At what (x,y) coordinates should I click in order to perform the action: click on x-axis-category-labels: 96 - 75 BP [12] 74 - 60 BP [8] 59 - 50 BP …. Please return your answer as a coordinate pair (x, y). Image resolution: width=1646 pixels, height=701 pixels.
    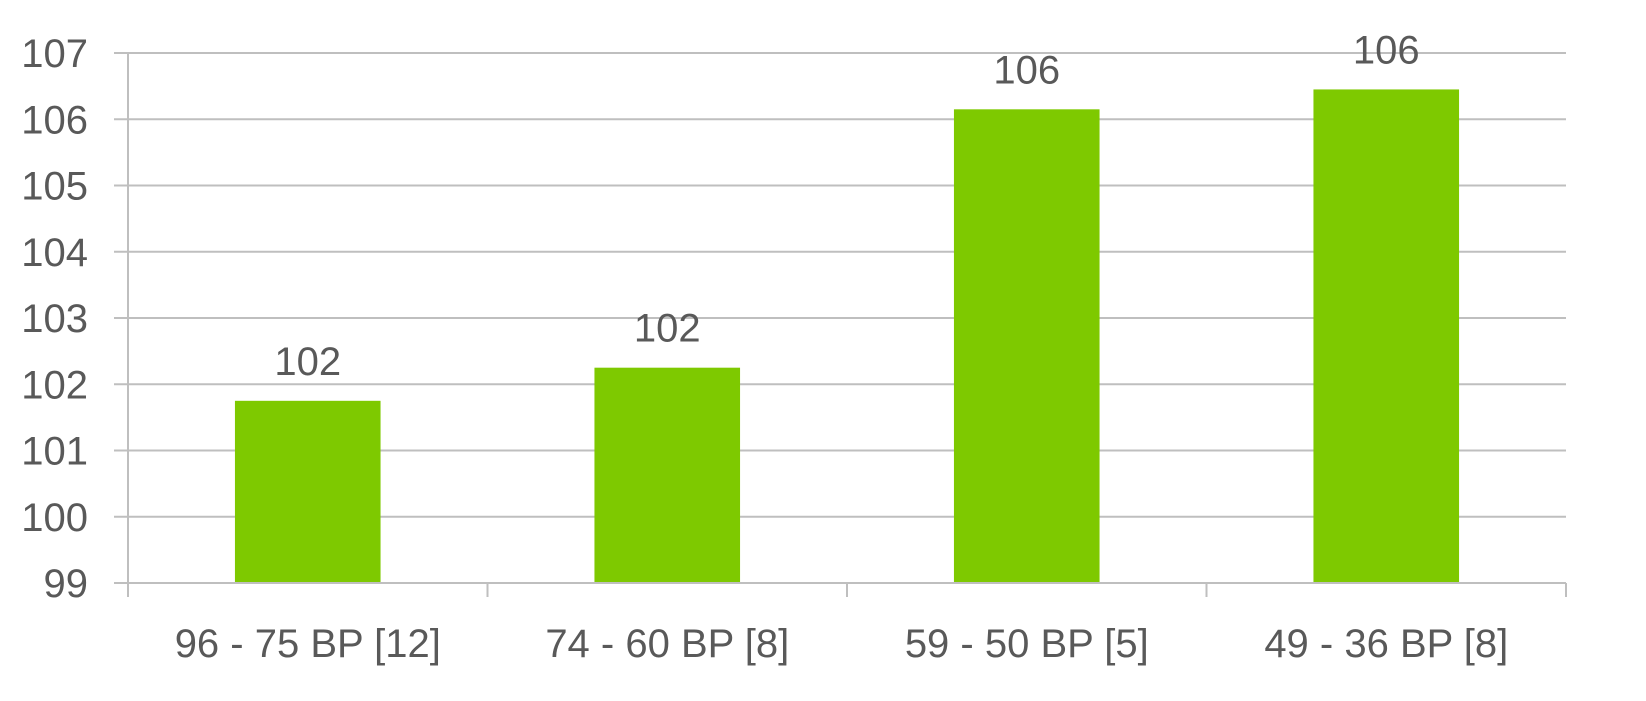
    Looking at the image, I should click on (842, 644).